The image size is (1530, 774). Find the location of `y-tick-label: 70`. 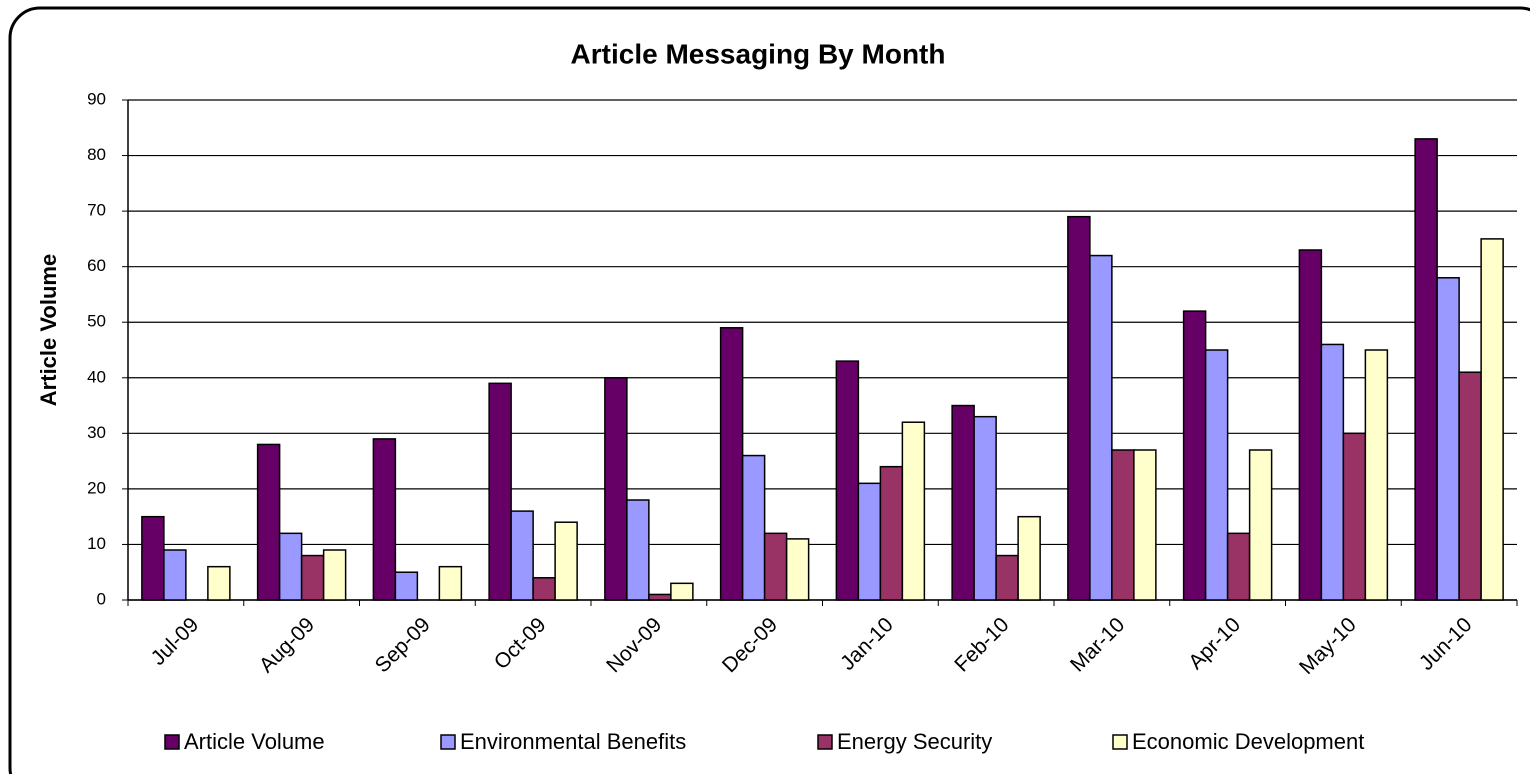

y-tick-label: 70 is located at coordinates (96, 210).